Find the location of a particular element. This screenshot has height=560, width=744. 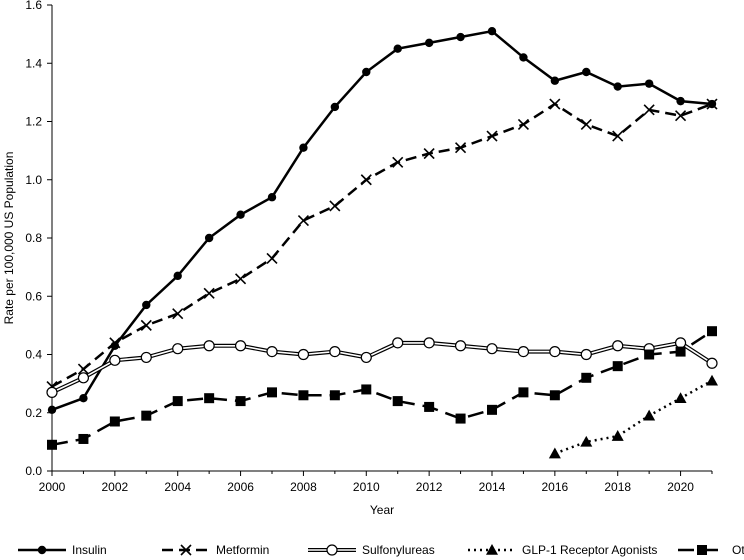

legend-item-other: Other is located at coordinates (711, 550).